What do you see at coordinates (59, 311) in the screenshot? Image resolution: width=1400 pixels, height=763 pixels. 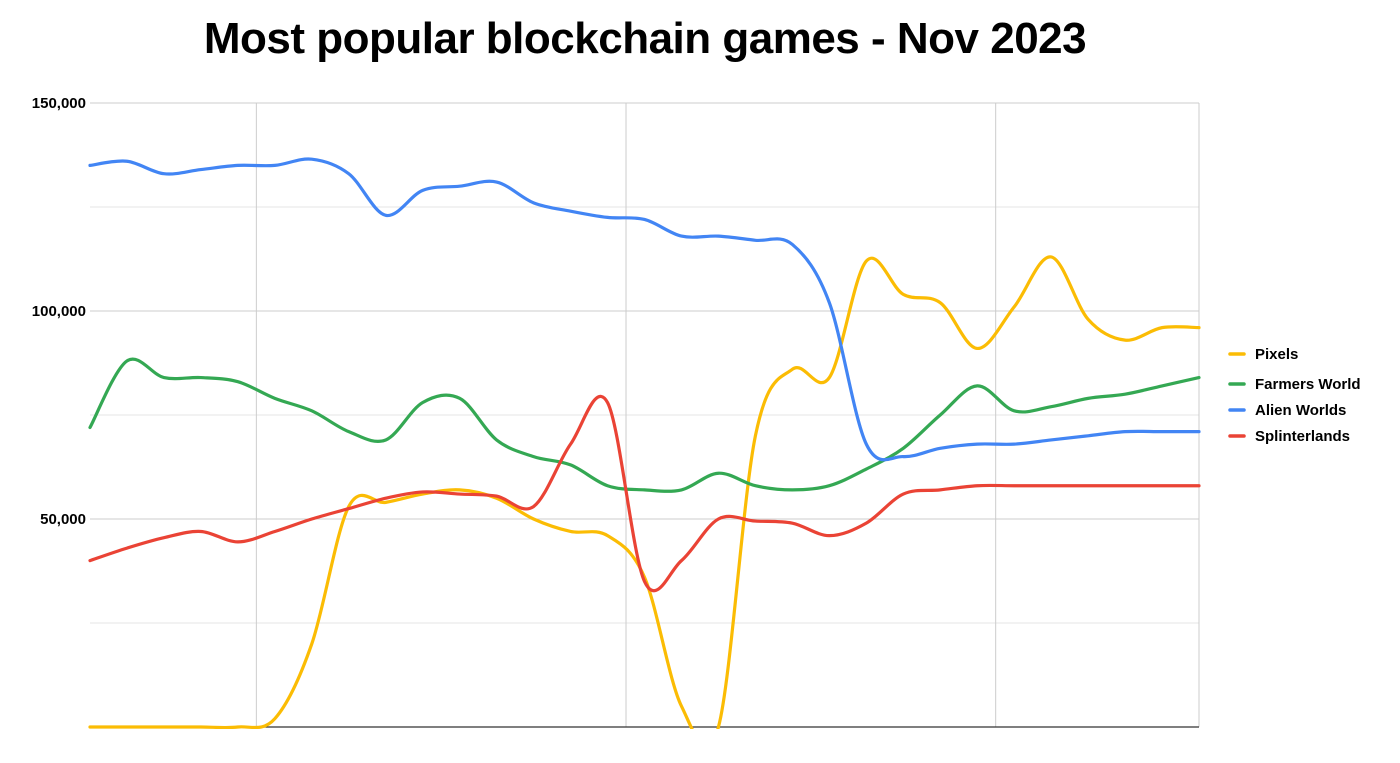 I see `y-tick-label: 100,000` at bounding box center [59, 311].